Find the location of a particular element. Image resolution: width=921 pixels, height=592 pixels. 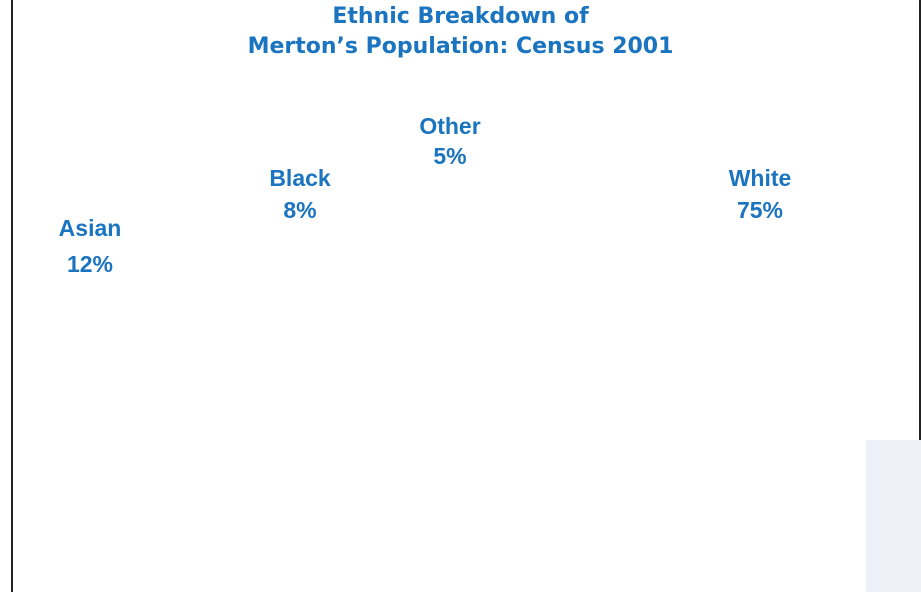

slice-label: Other is located at coordinates (449, 126).